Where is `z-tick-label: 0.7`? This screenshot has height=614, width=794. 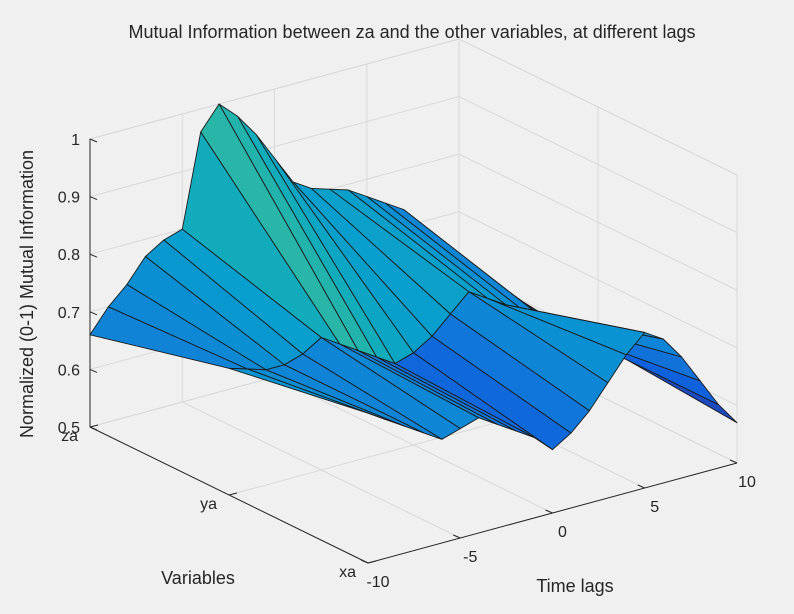 z-tick-label: 0.7 is located at coordinates (69, 313).